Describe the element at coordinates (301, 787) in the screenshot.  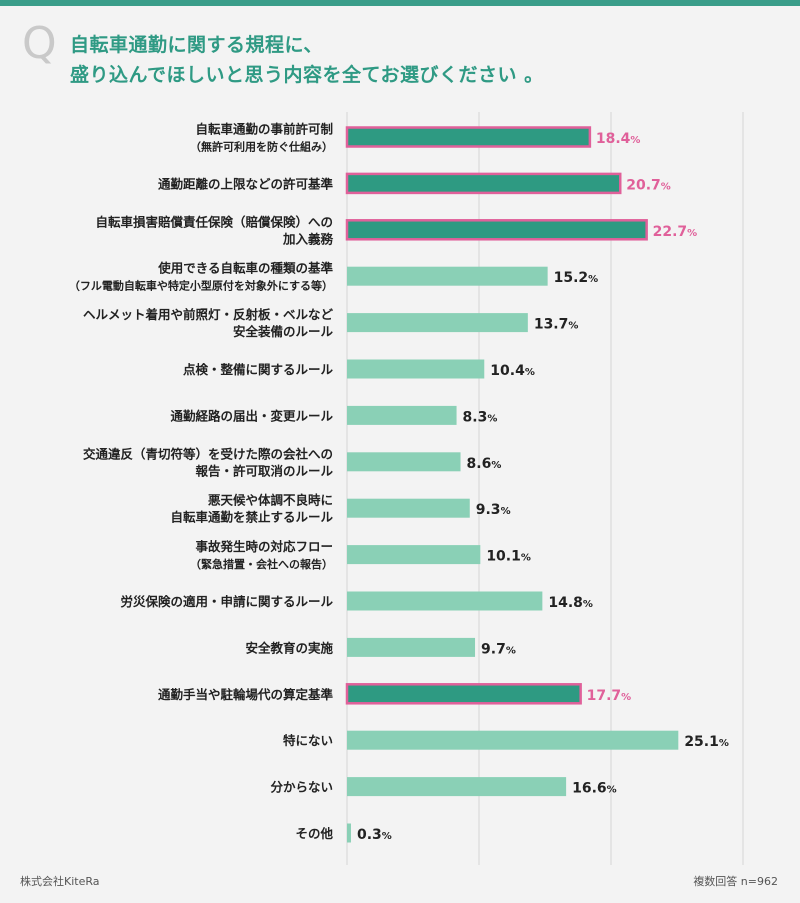
I see `category-label: 分からない` at that location.